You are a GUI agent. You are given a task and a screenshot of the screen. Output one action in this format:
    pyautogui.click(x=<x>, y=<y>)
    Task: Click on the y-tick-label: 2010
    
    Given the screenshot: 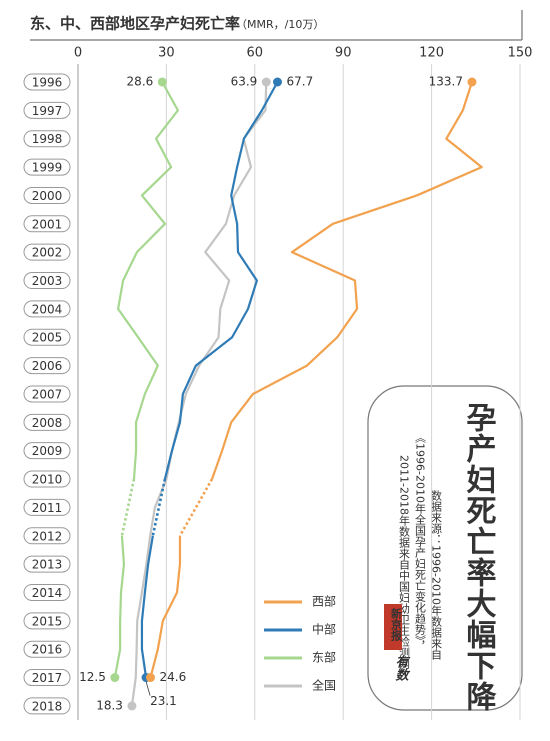 What is the action you would take?
    pyautogui.click(x=47, y=480)
    